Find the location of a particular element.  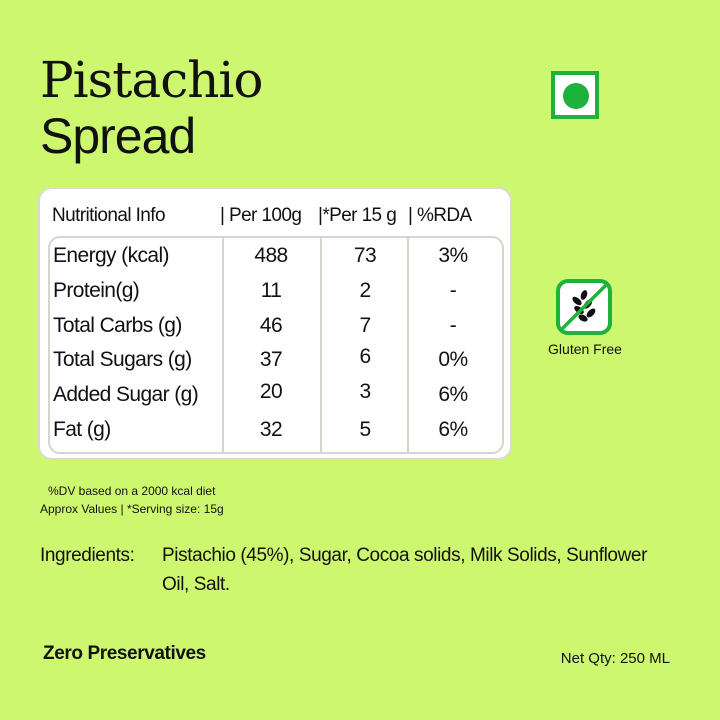

per15-value: 2 is located at coordinates (365, 290).